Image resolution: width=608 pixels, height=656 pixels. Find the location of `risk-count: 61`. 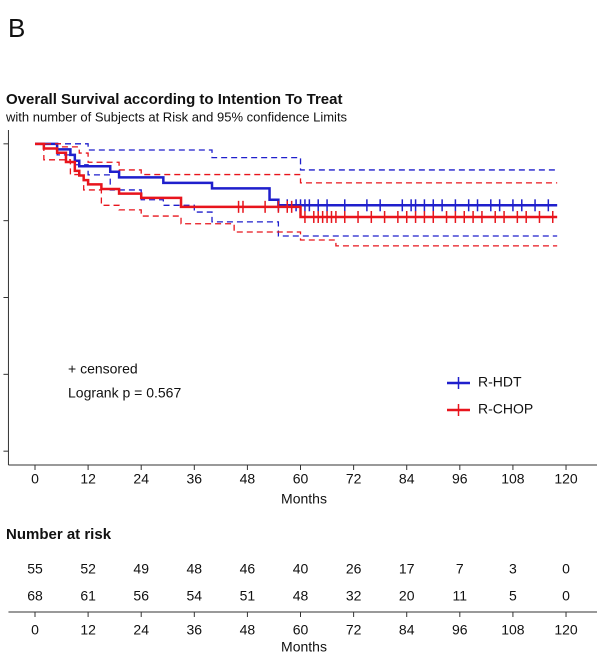

risk-count: 61 is located at coordinates (88, 596).